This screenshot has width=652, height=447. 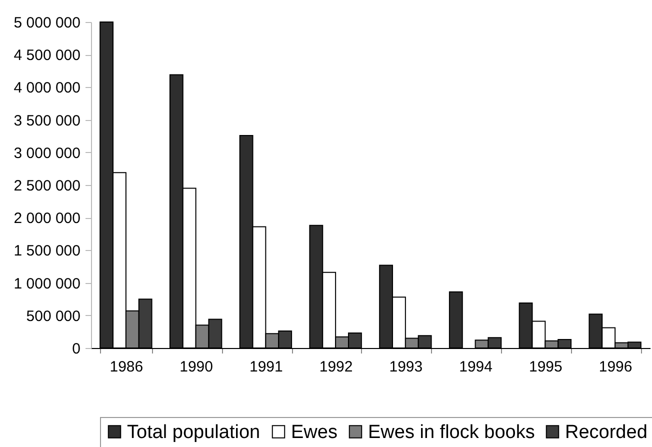 What do you see at coordinates (47, 55) in the screenshot?
I see `y-tick-label: 4 500 000` at bounding box center [47, 55].